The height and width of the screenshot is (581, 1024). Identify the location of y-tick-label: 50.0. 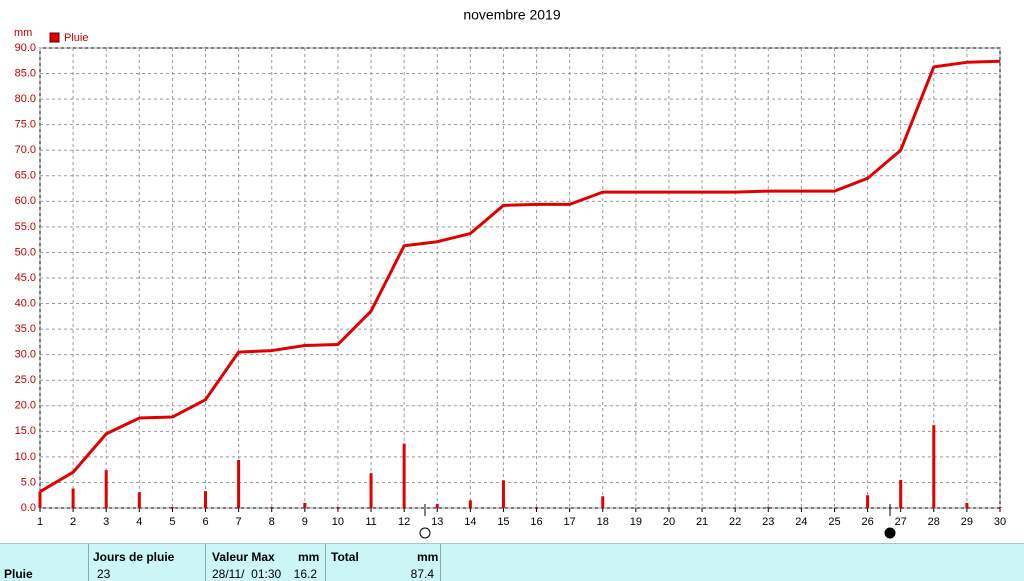
(25, 252).